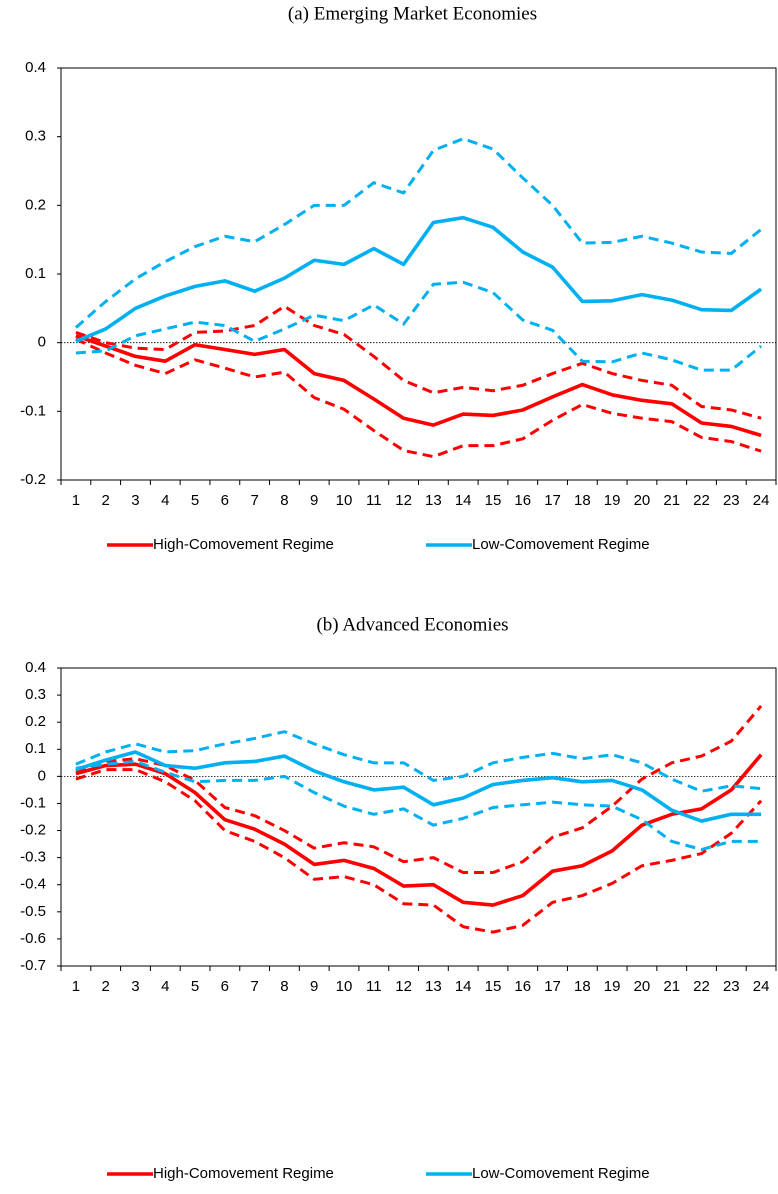 This screenshot has width=778, height=1194. Describe the element at coordinates (33, 938) in the screenshot. I see `y-tick-label: -0.6` at that location.